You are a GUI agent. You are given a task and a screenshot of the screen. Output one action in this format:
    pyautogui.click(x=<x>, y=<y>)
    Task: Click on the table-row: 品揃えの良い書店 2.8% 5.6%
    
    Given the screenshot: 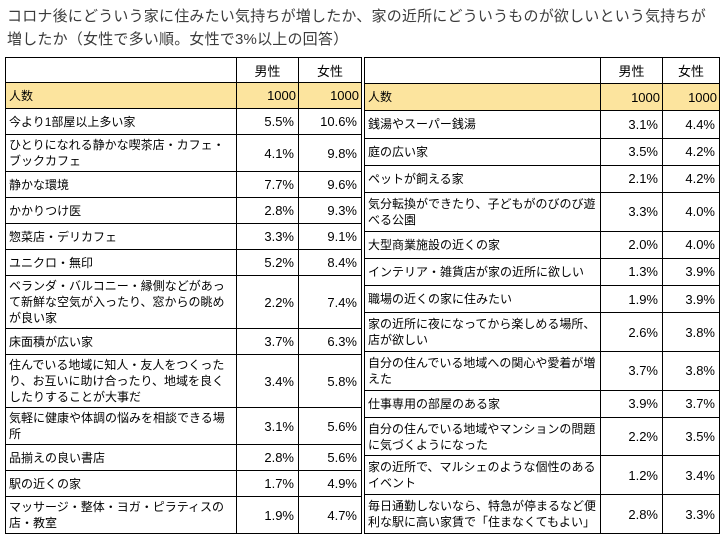 What is the action you would take?
    pyautogui.click(x=183, y=457)
    